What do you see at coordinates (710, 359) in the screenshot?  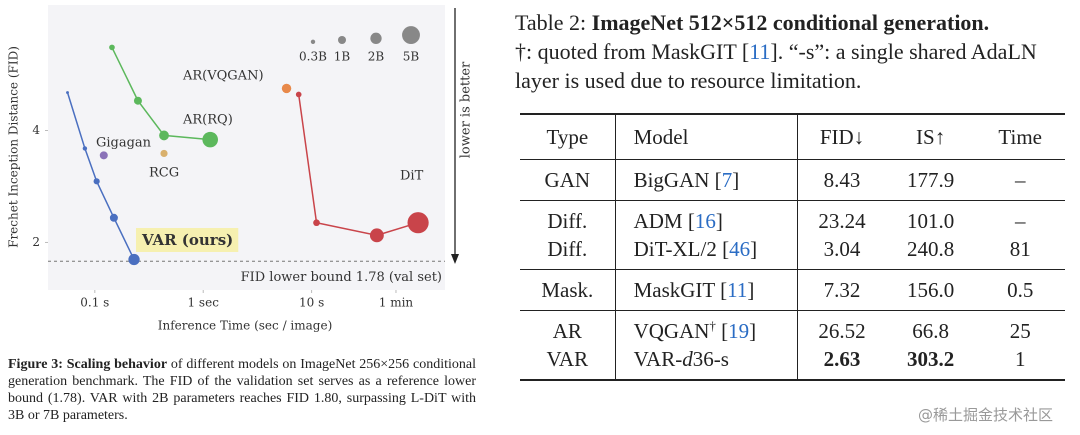 I see `text: 36-s` at bounding box center [710, 359].